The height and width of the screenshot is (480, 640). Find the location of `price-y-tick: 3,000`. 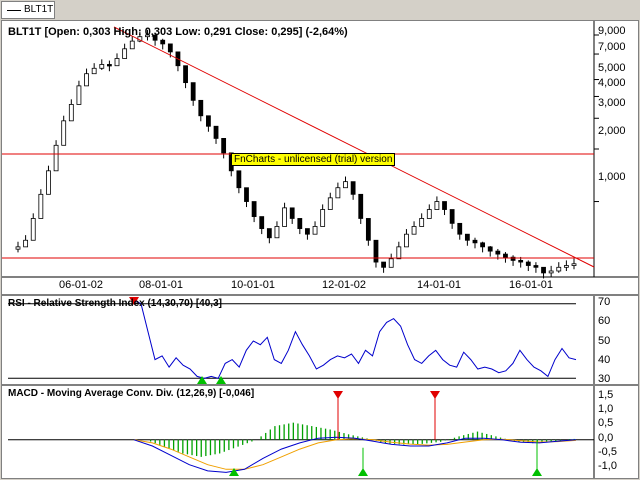

price-y-tick: 3,000 is located at coordinates (612, 103).